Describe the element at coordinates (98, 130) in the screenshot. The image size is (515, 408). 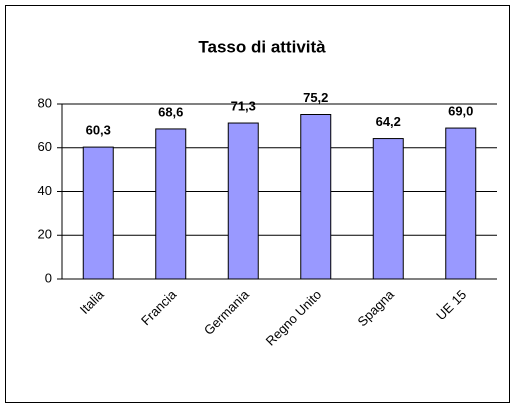
I see `value-label: 60,3` at that location.